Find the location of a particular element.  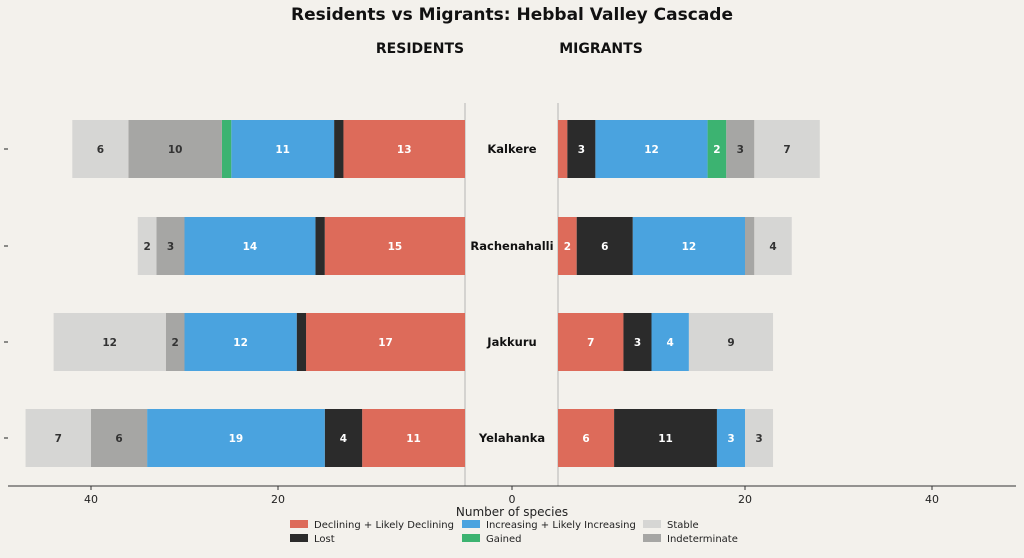

residents-panel-title: RESIDENTS is located at coordinates (420, 49).